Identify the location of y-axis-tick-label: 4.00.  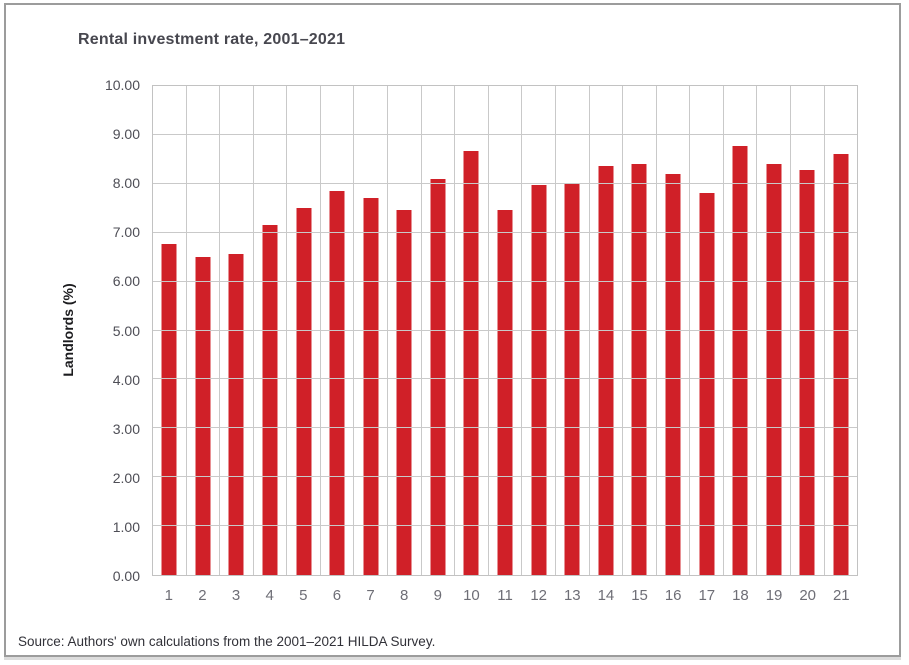
(126, 379).